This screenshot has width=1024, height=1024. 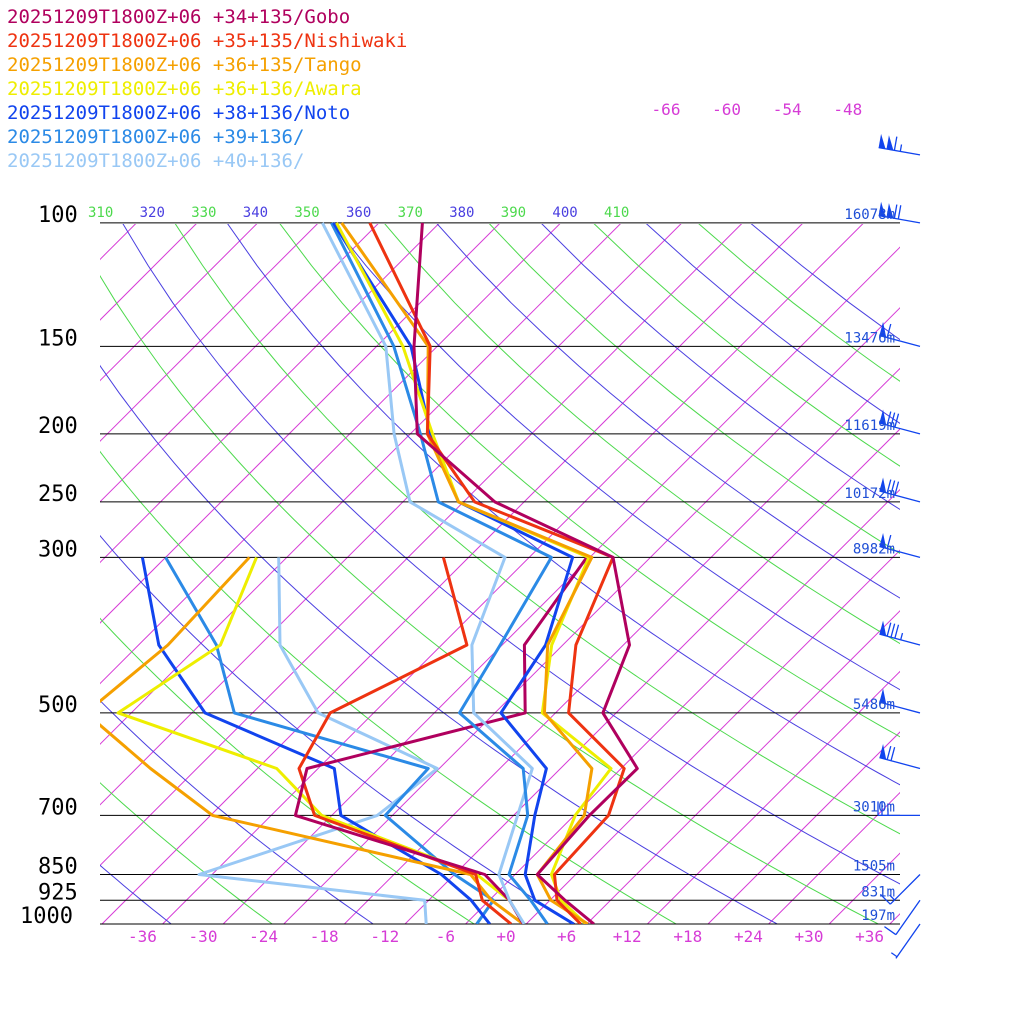 What do you see at coordinates (874, 549) in the screenshot?
I see `height-label: 8982m` at bounding box center [874, 549].